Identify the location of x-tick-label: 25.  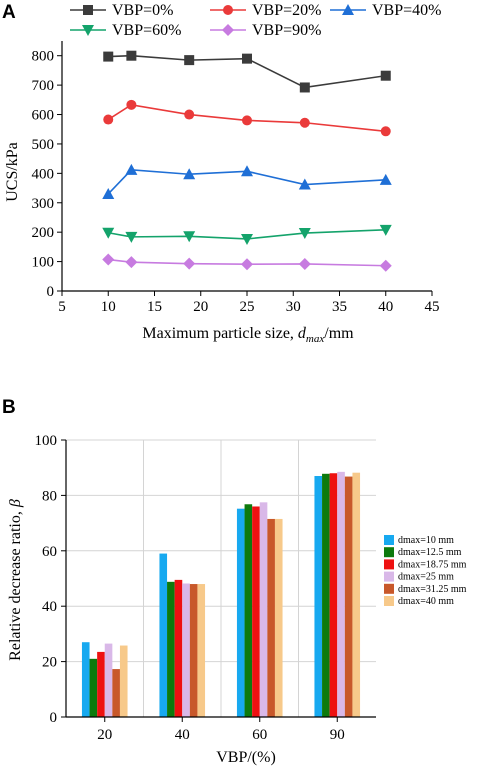
(247, 307).